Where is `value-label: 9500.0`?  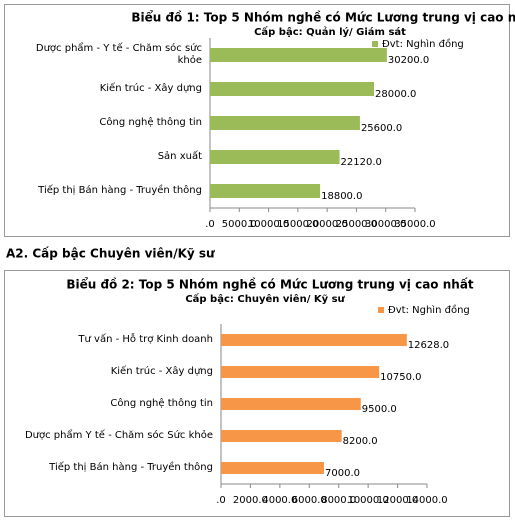 value-label: 9500.0 is located at coordinates (379, 409).